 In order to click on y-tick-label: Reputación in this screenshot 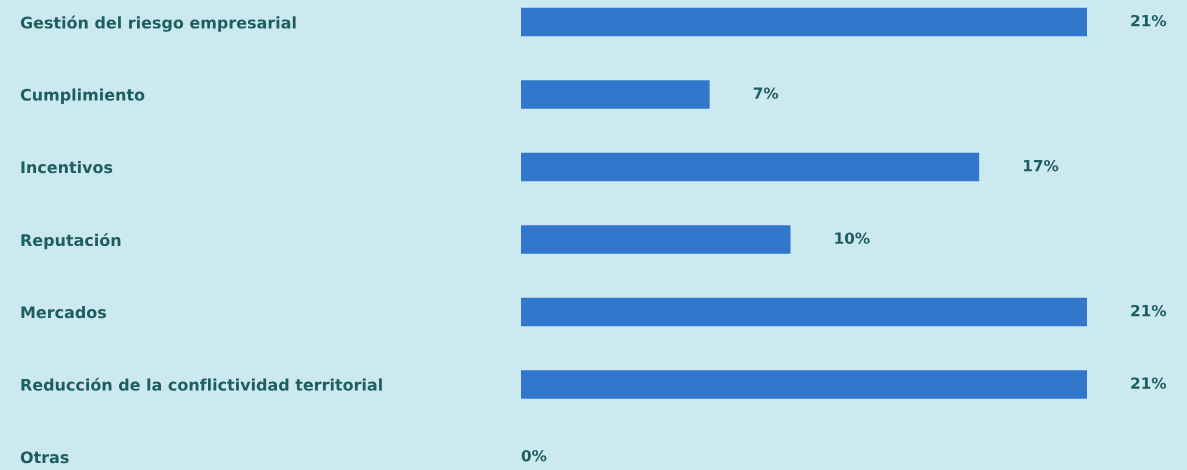, I will do `click(71, 241)`.